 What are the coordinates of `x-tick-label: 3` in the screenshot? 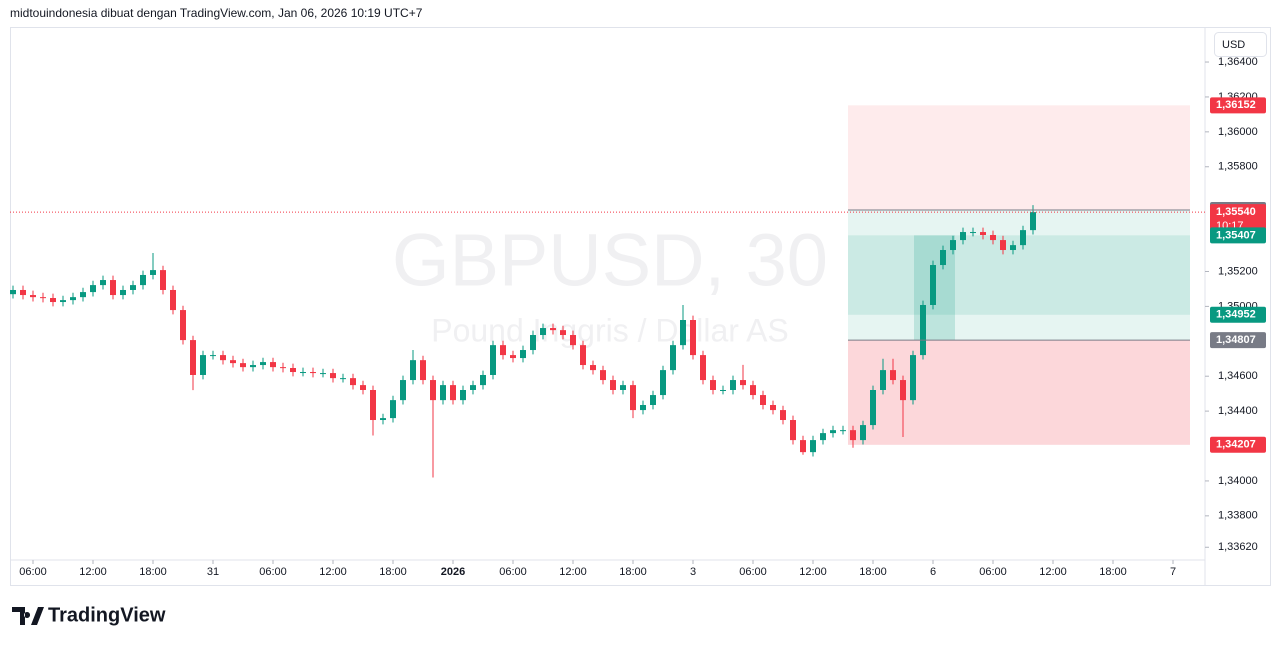 It's located at (693, 572).